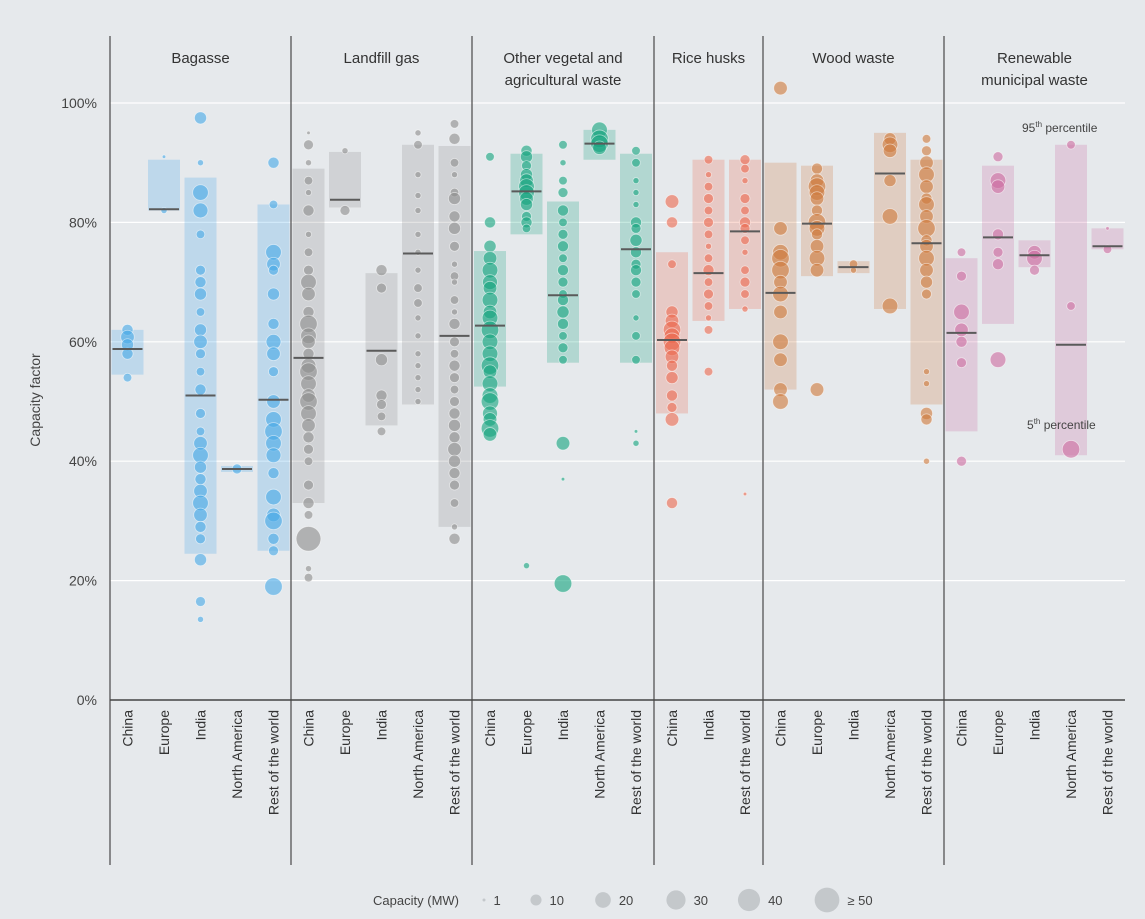 Image resolution: width=1145 pixels, height=919 pixels. What do you see at coordinates (418, 464) in the screenshot?
I see `category-north-america: North America` at bounding box center [418, 464].